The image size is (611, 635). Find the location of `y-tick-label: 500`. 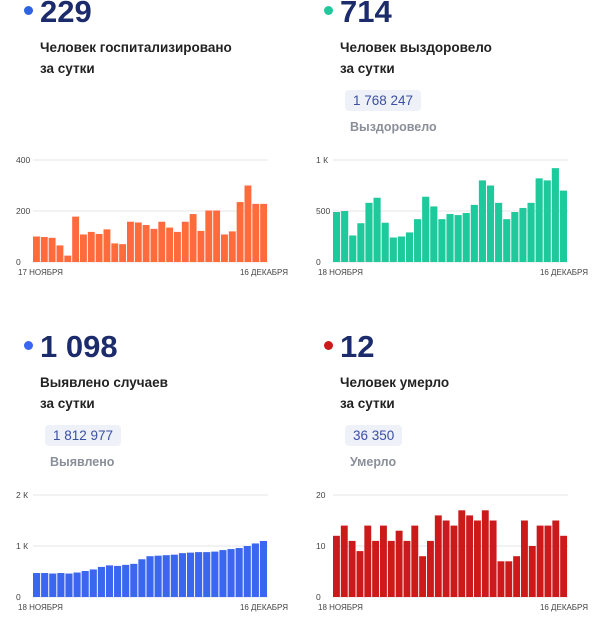

y-tick-label: 500 is located at coordinates (323, 211).